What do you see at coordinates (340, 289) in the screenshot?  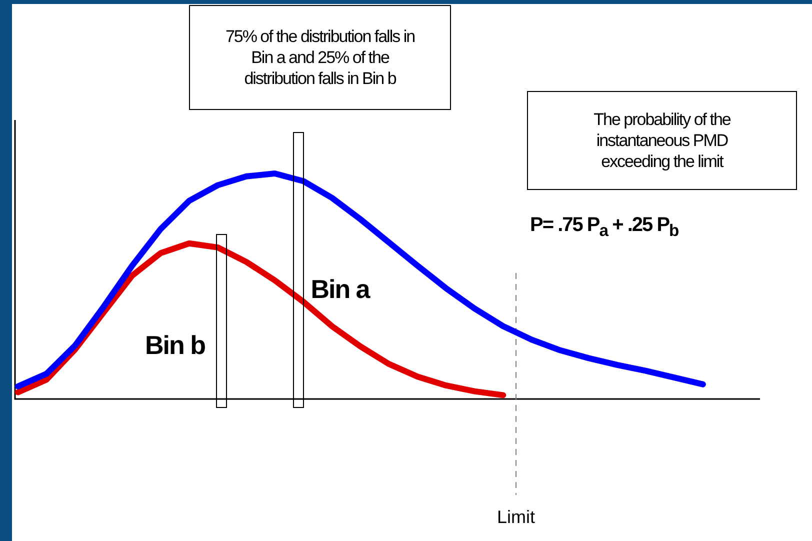 I see `annotation: Bin a` at bounding box center [340, 289].